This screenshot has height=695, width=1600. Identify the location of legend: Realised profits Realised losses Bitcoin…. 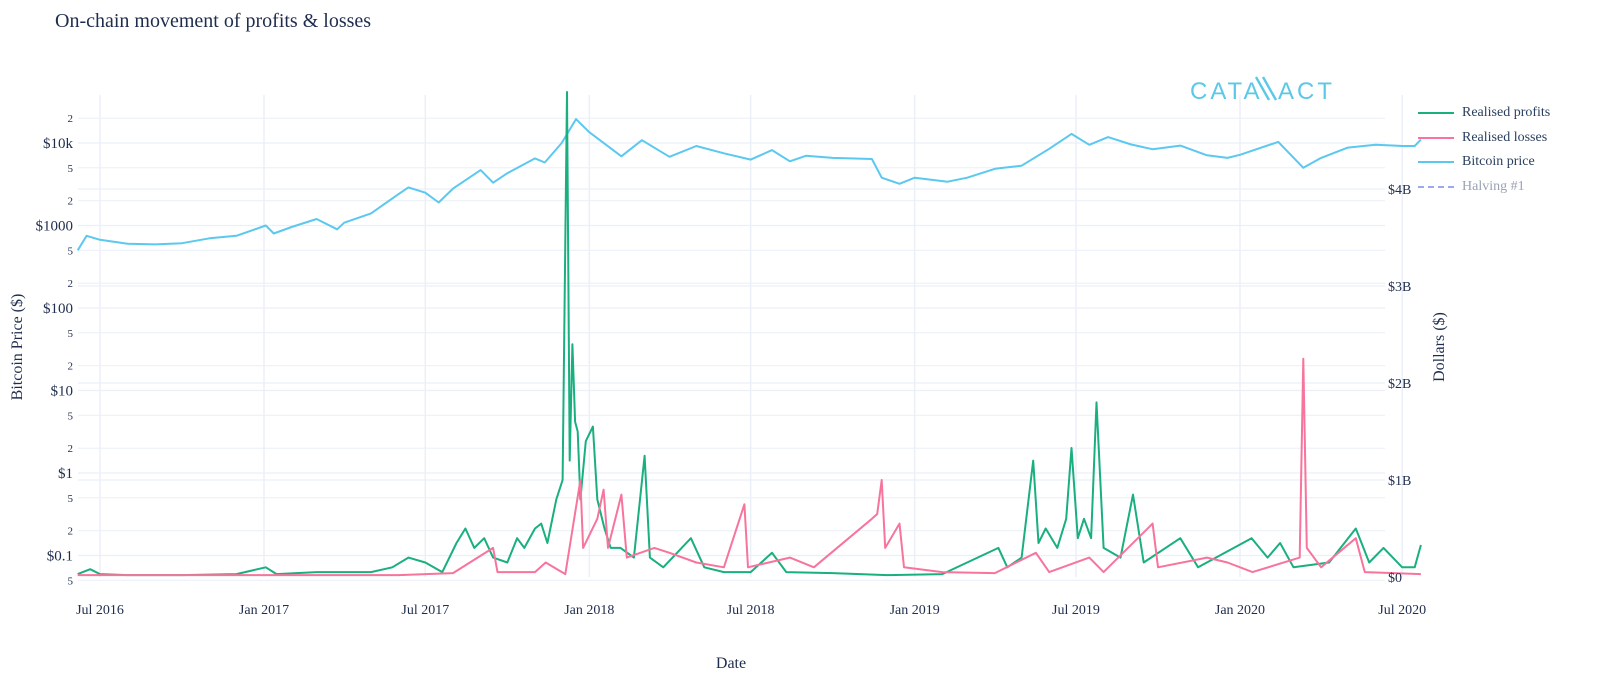
(1484, 150).